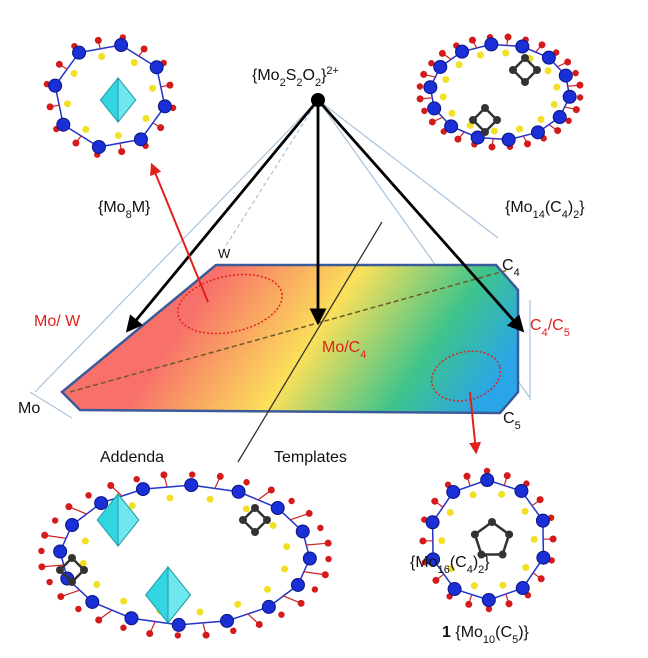 The width and height of the screenshot is (648, 658). Describe the element at coordinates (519, 207) in the screenshot. I see `label-run: {Mo` at that location.